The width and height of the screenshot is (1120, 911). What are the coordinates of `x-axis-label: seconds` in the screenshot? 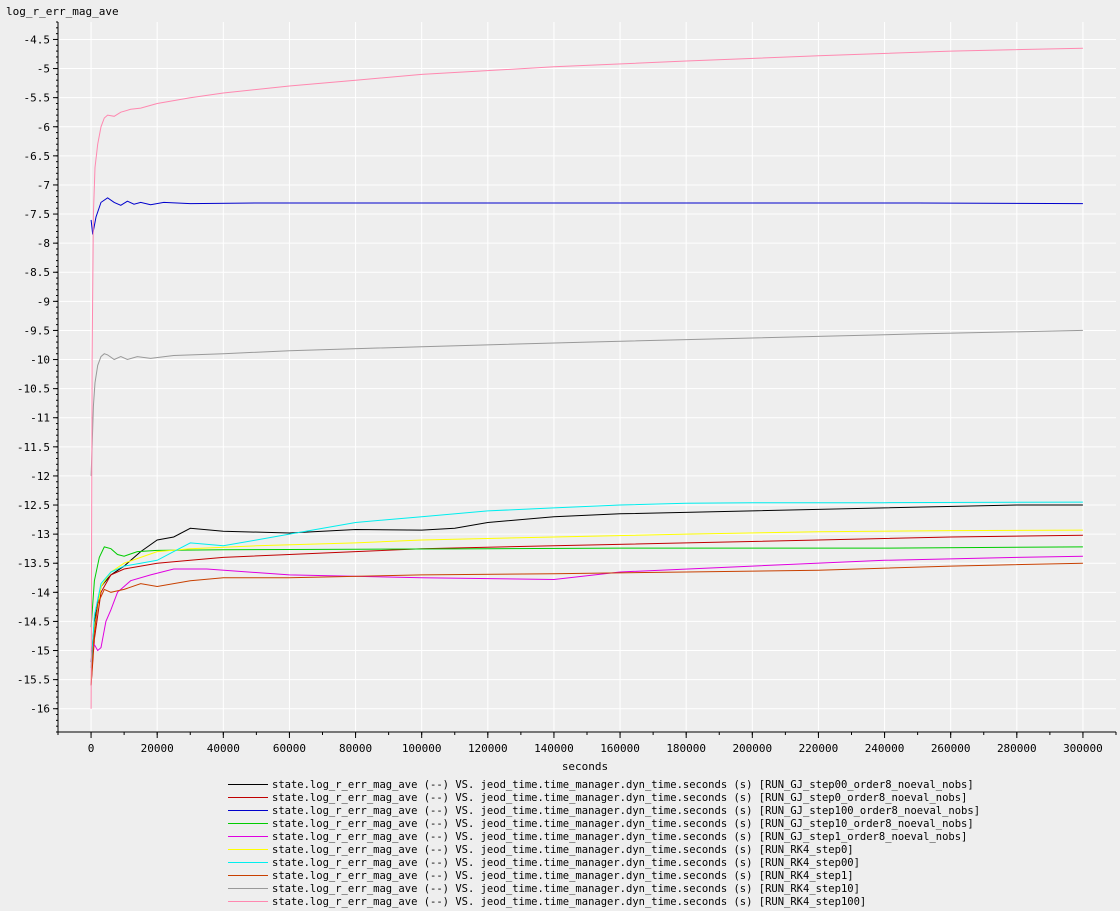 It's located at (585, 765).